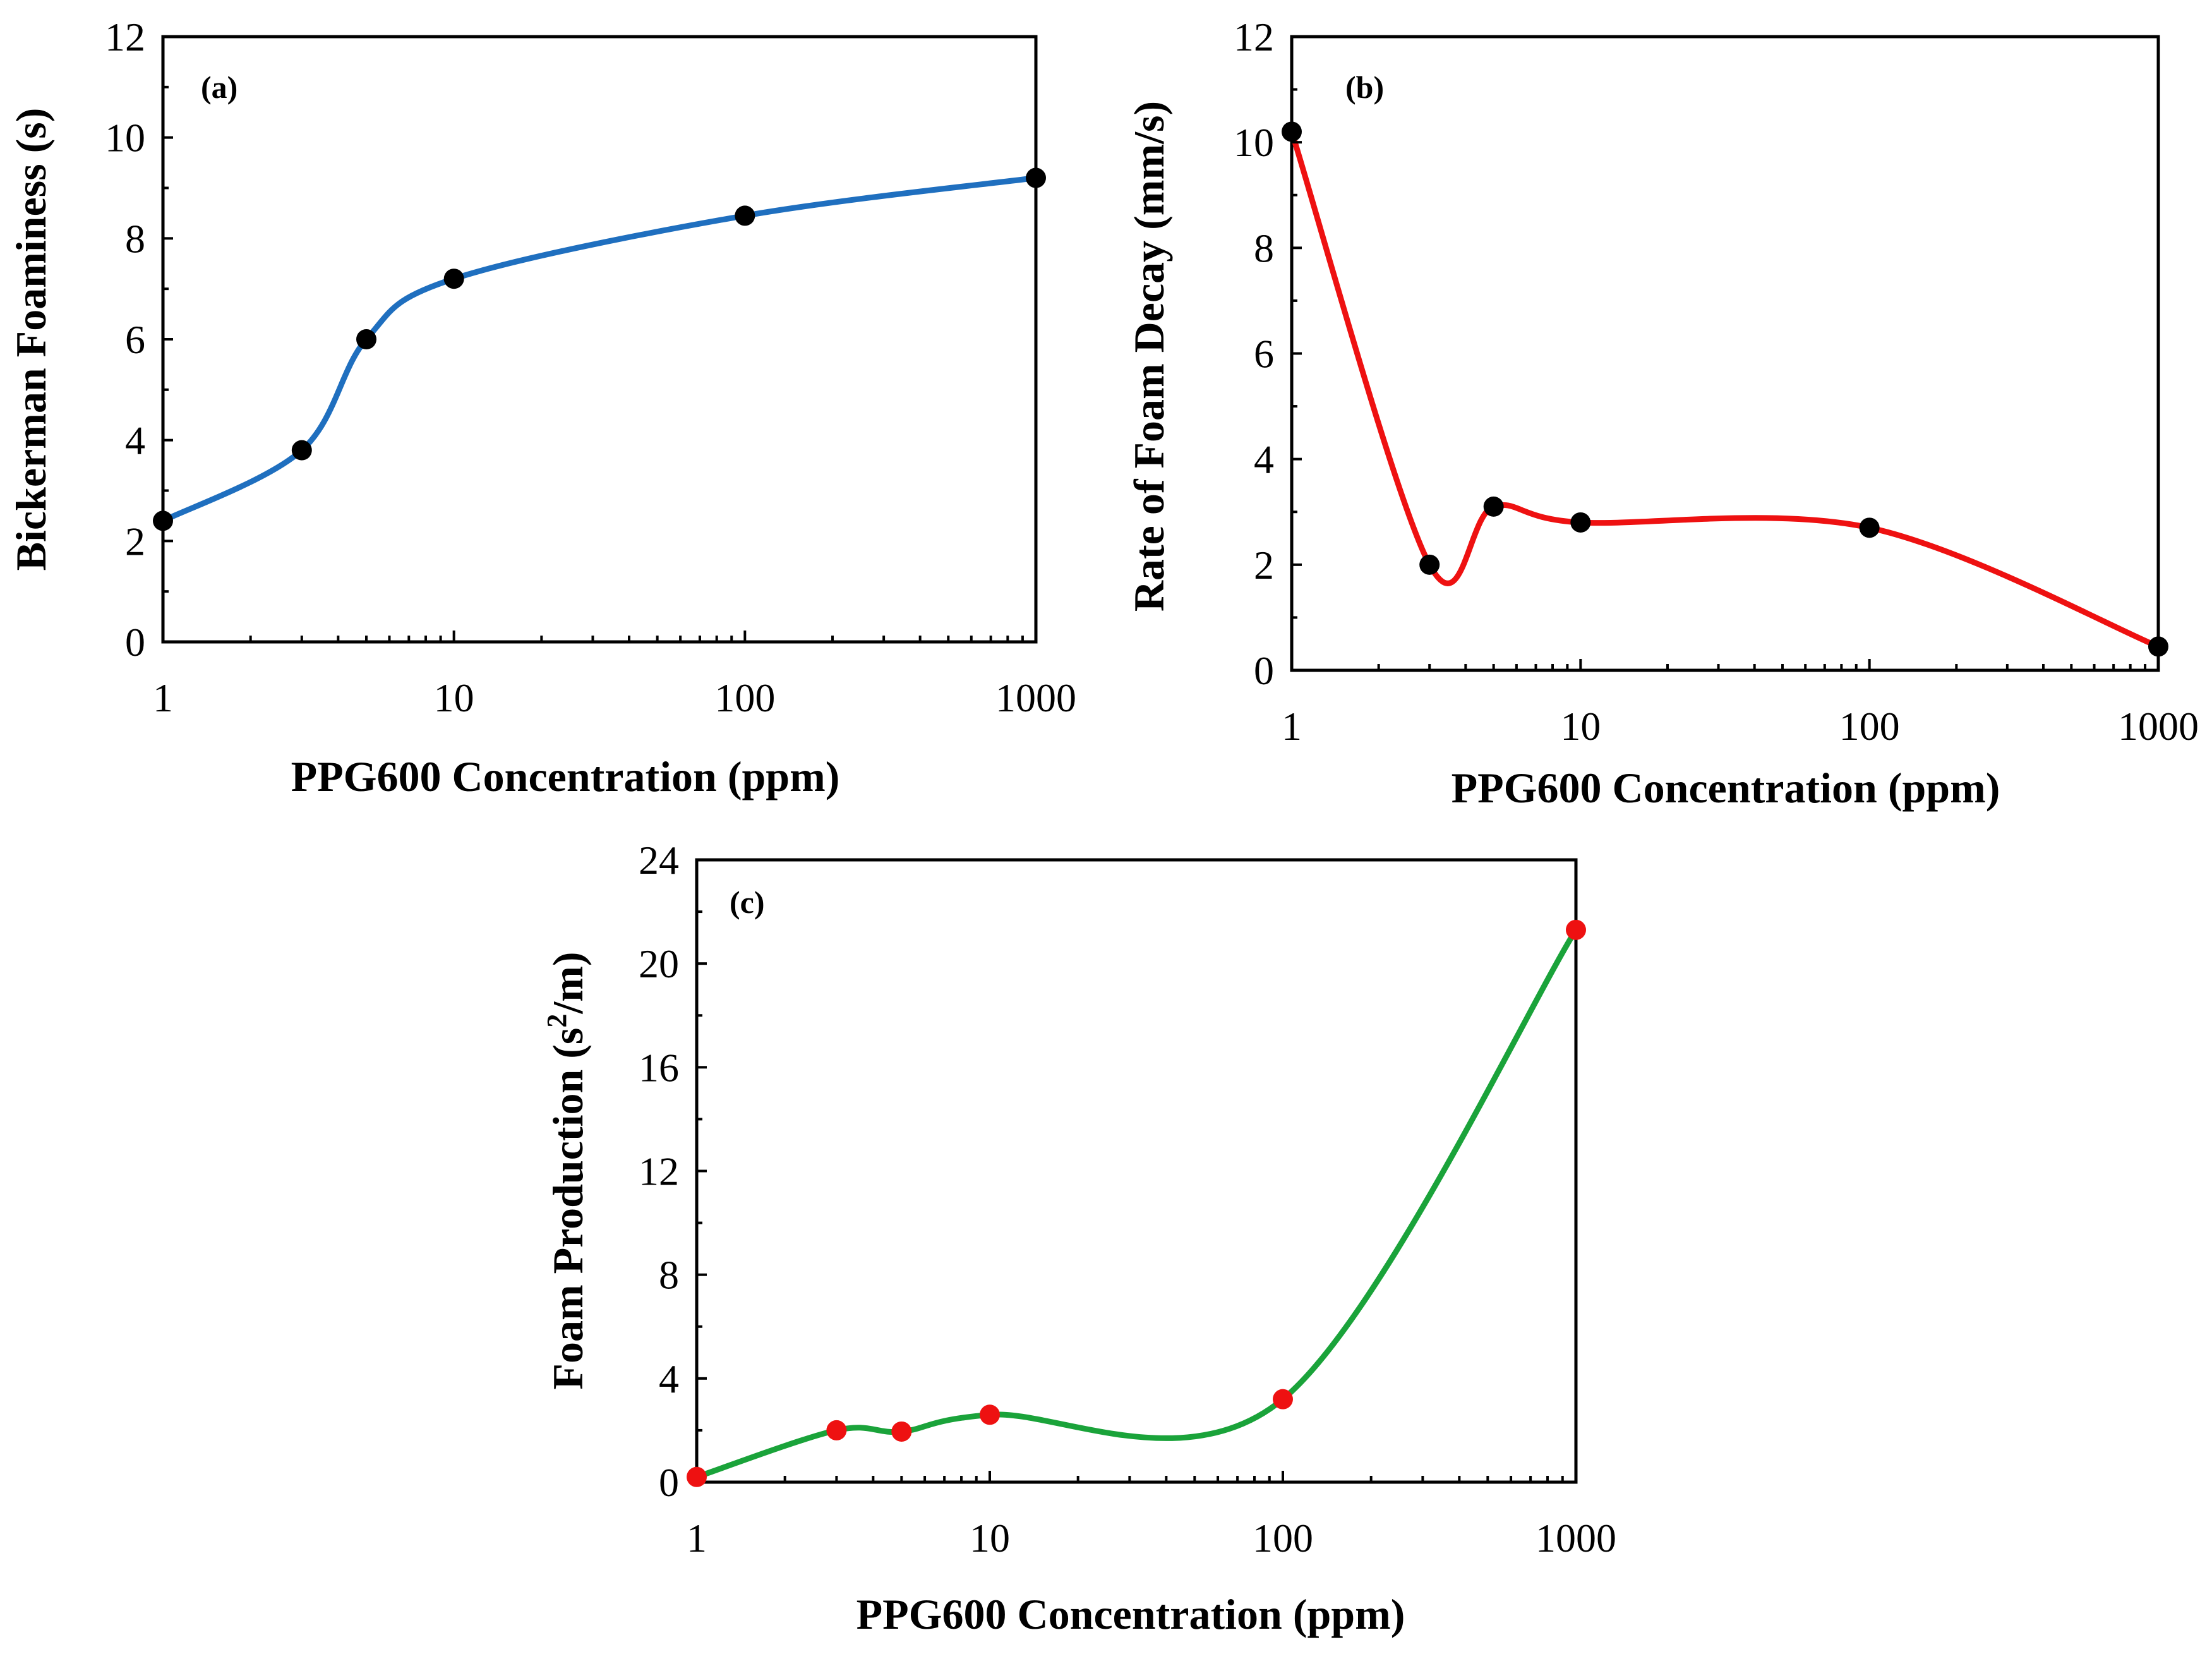 This screenshot has width=2212, height=1654. What do you see at coordinates (565, 776) in the screenshot?
I see `x-axis-title-a: PPG600 Concentration (ppm)` at bounding box center [565, 776].